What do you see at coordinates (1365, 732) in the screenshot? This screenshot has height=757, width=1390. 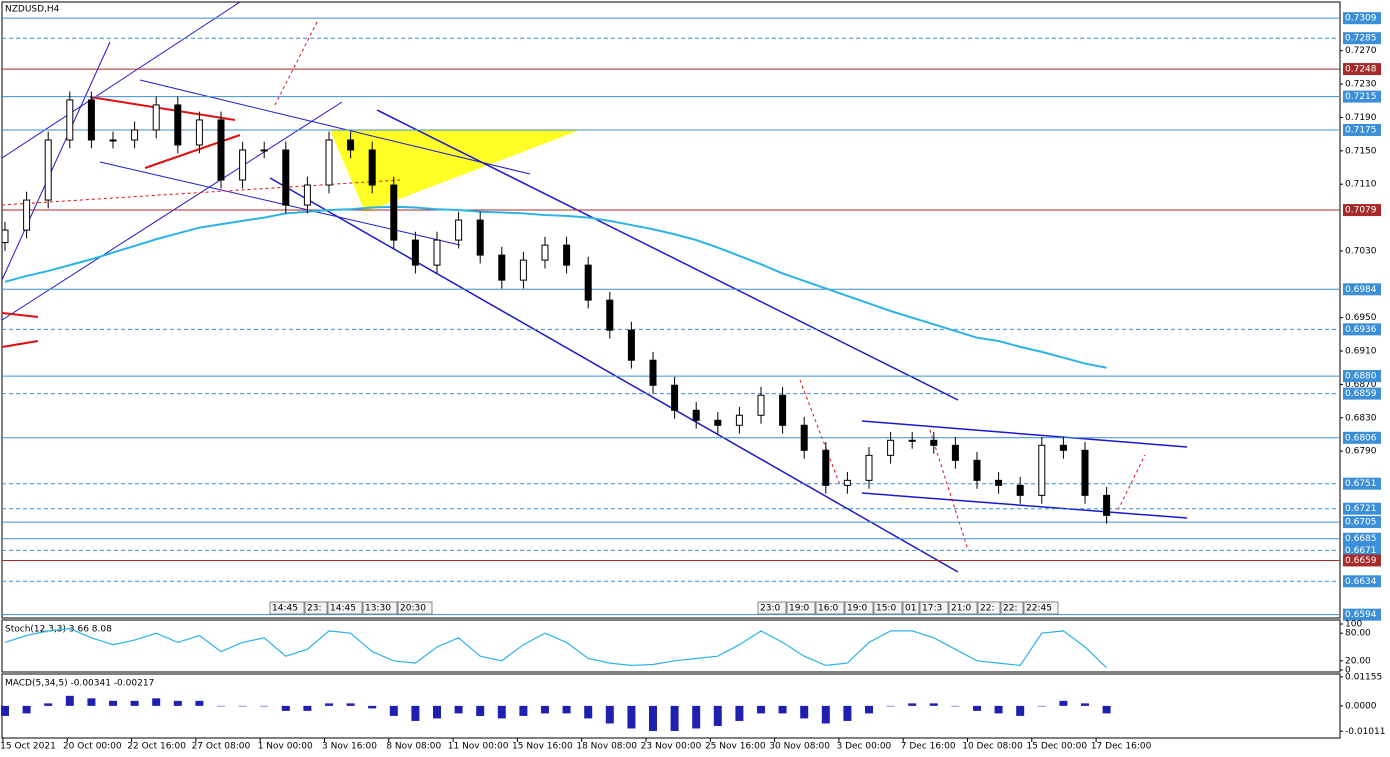 I see `indicator-tick-label: -0.01011` at bounding box center [1365, 732].